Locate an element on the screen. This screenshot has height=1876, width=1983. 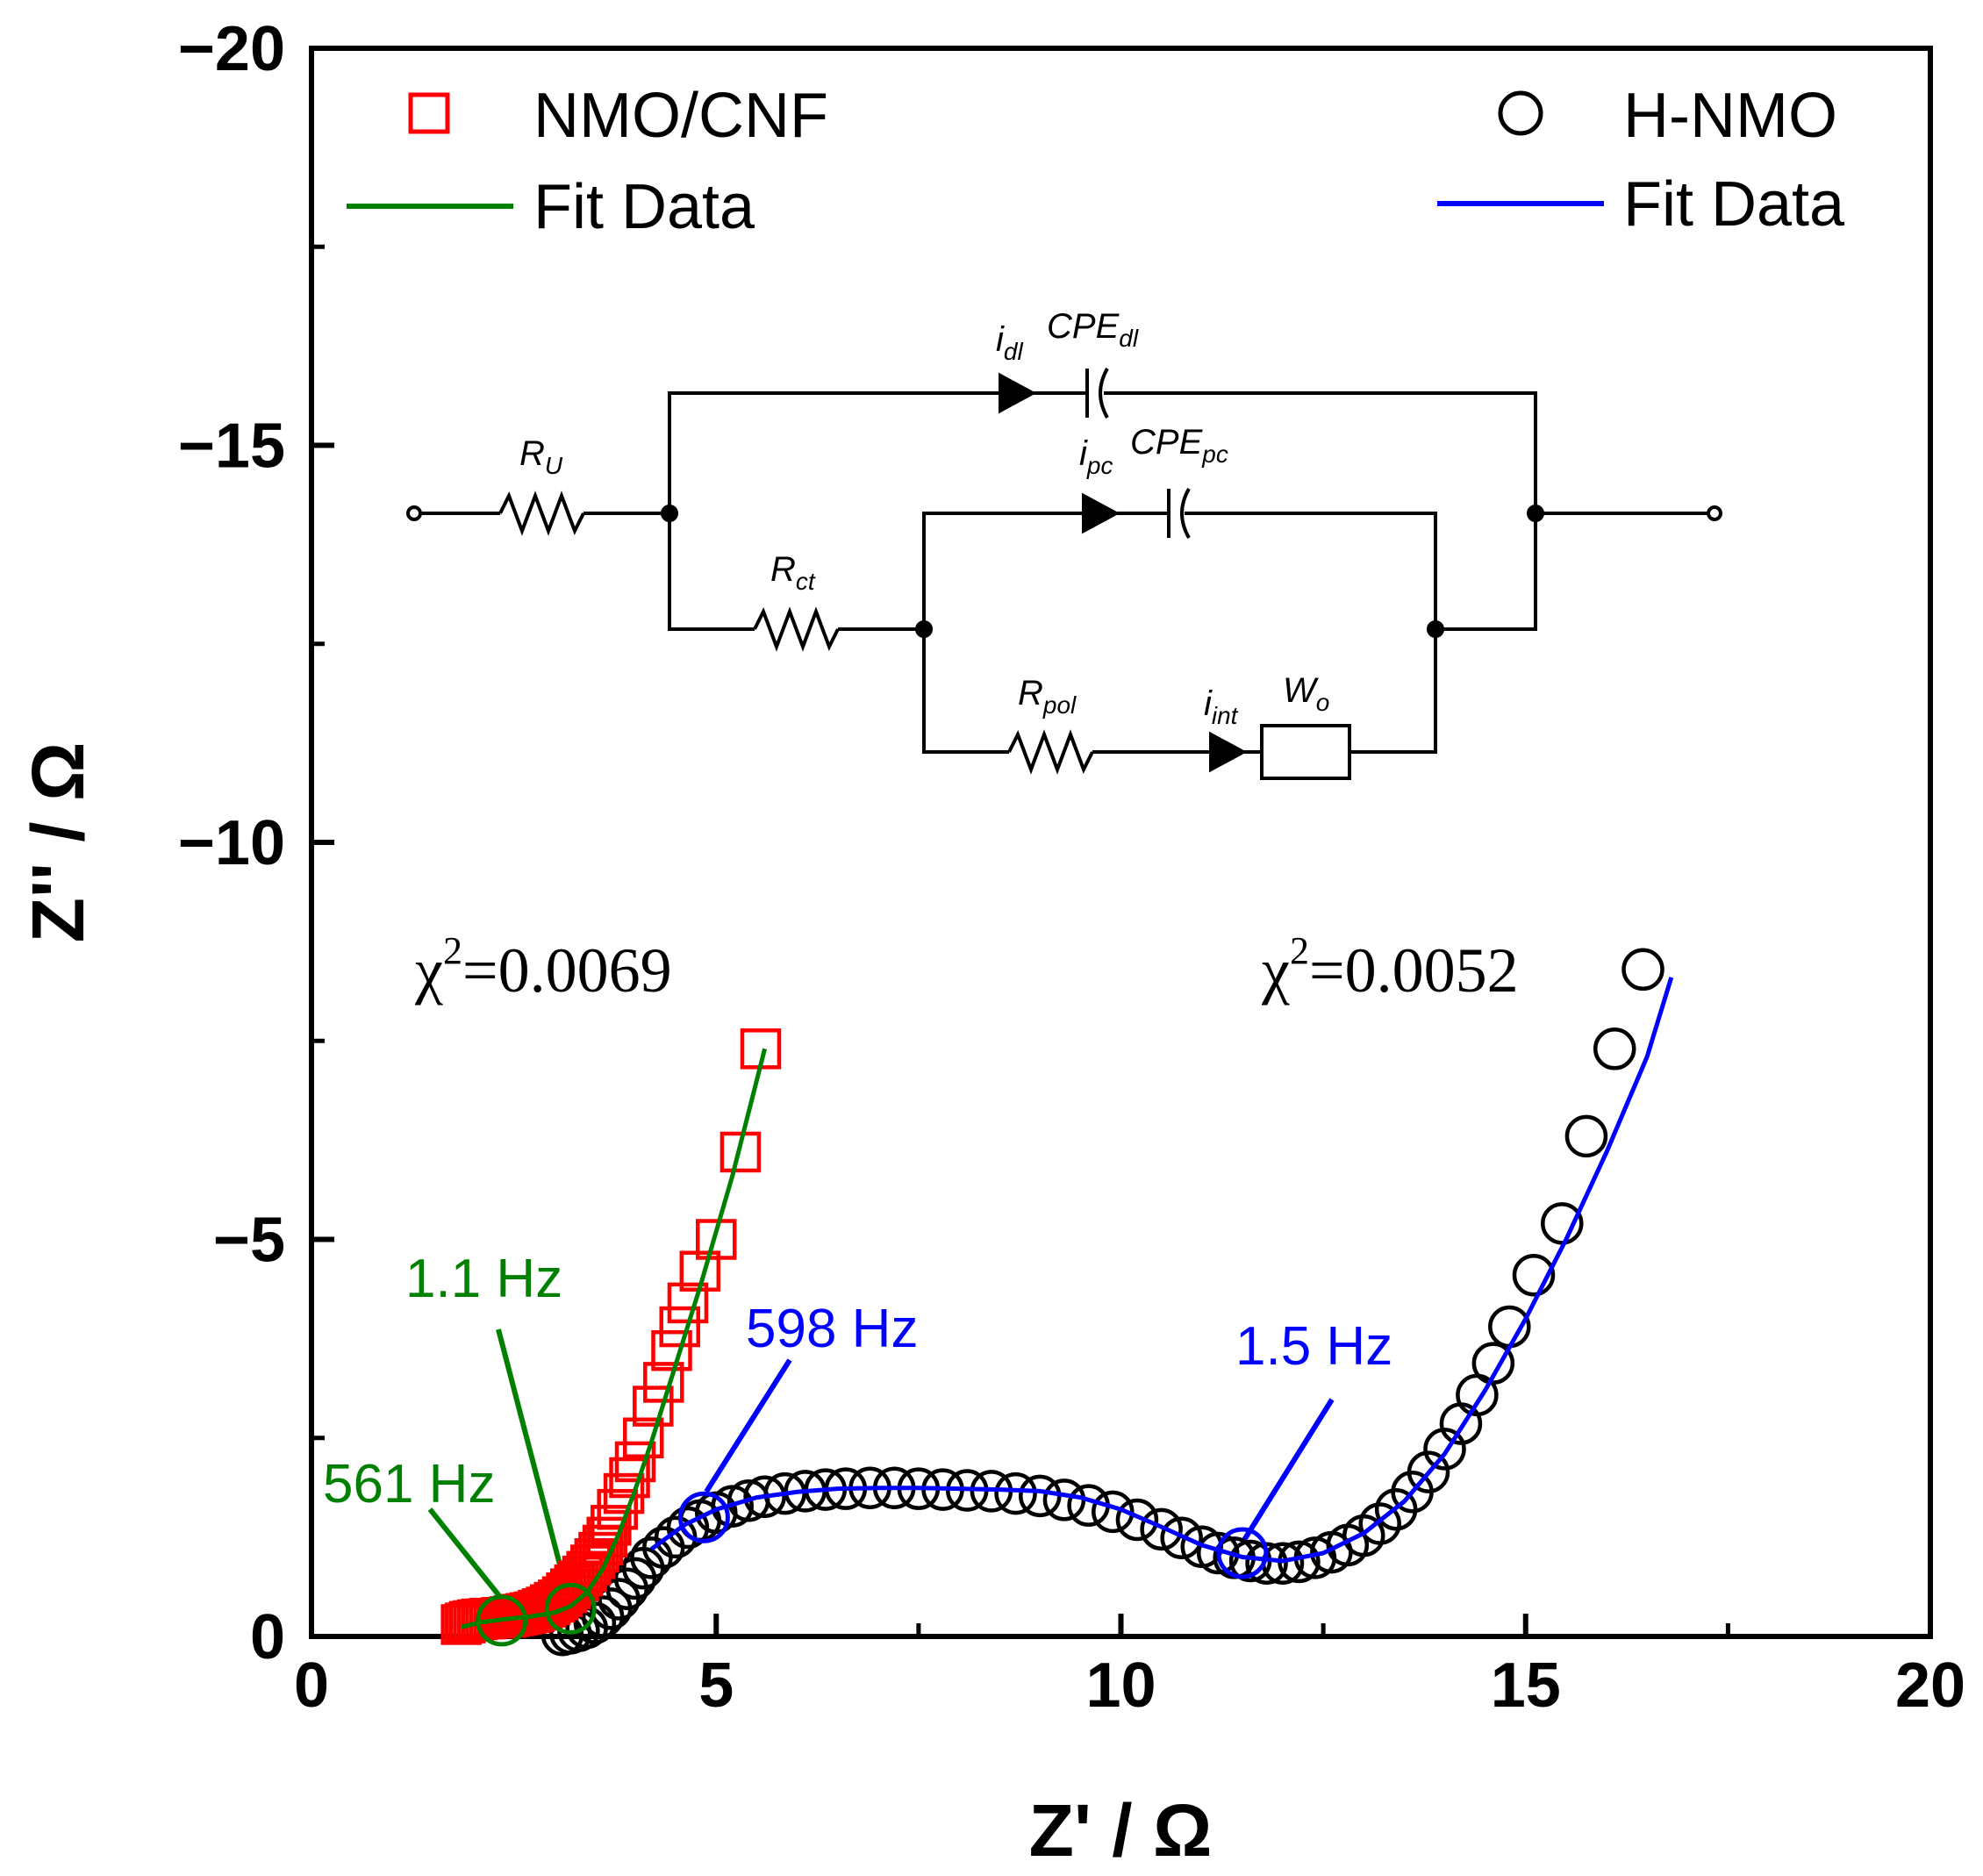
chi-square-h-nmo: χ2=0.0052 is located at coordinates (1390, 967).